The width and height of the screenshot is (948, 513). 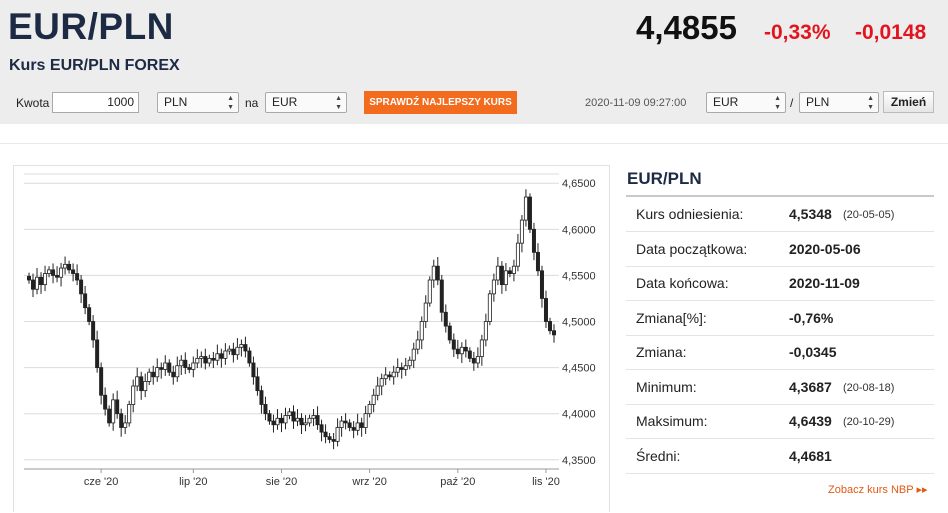 What do you see at coordinates (579, 461) in the screenshot?
I see `y-tick-label: 4,3500` at bounding box center [579, 461].